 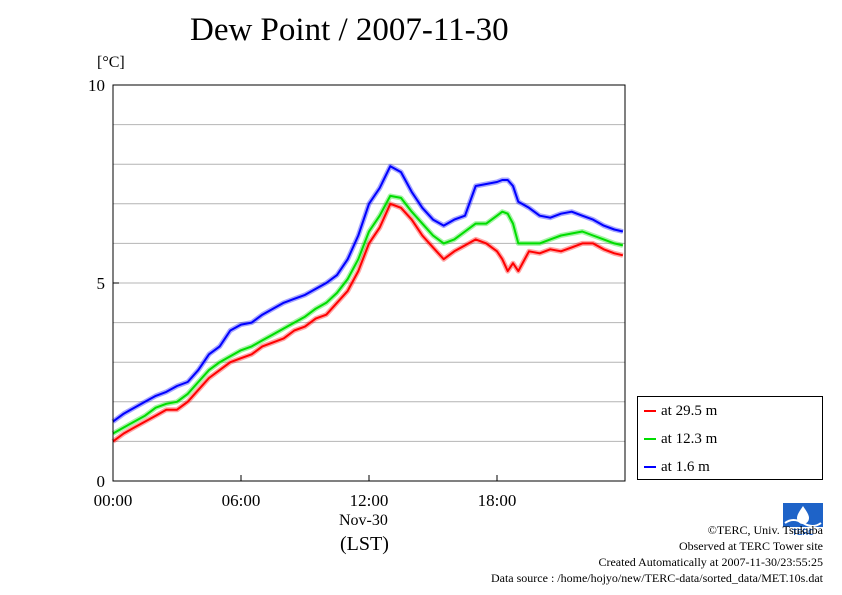 What do you see at coordinates (113, 500) in the screenshot?
I see `x-tick-label: 00:00` at bounding box center [113, 500].